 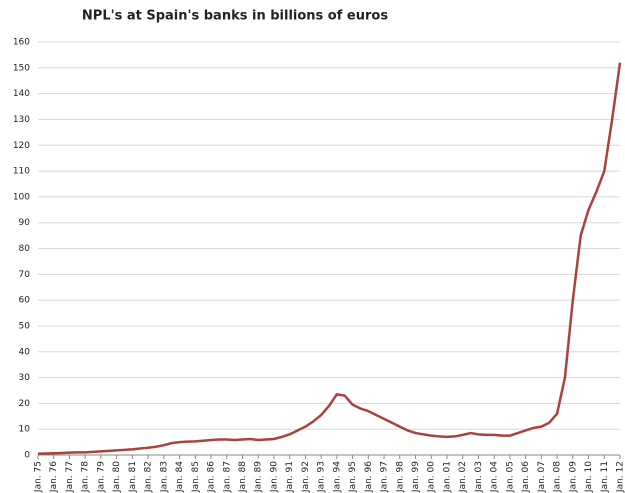 I want to click on x-tick-label: Jan. 97, so click(x=385, y=477).